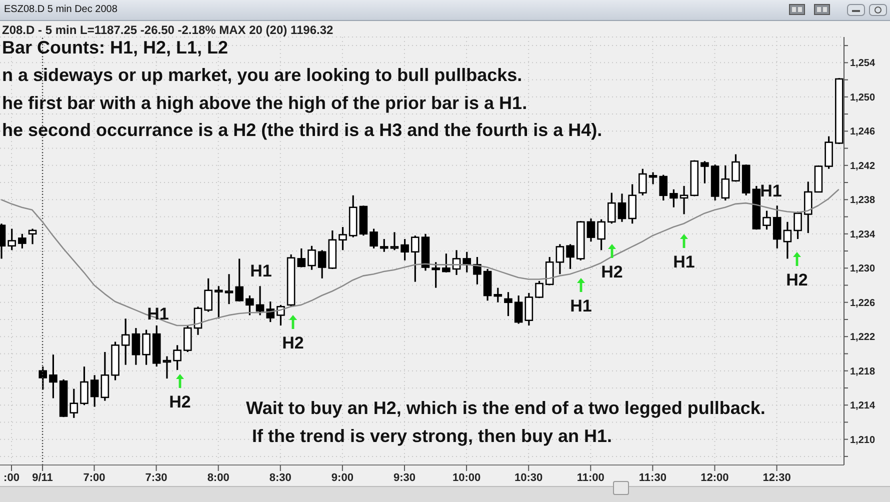  Describe the element at coordinates (432, 436) in the screenshot. I see `annotation: If the trend is very strong, then buy an H1.` at that location.